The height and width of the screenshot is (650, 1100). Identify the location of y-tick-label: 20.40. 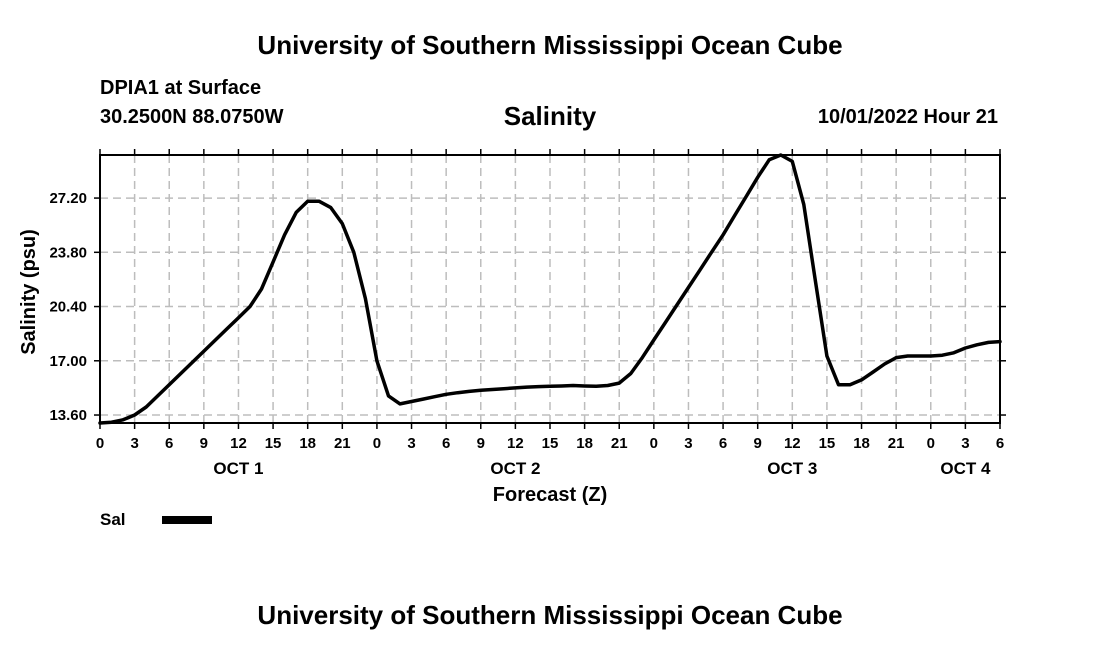
(68, 307).